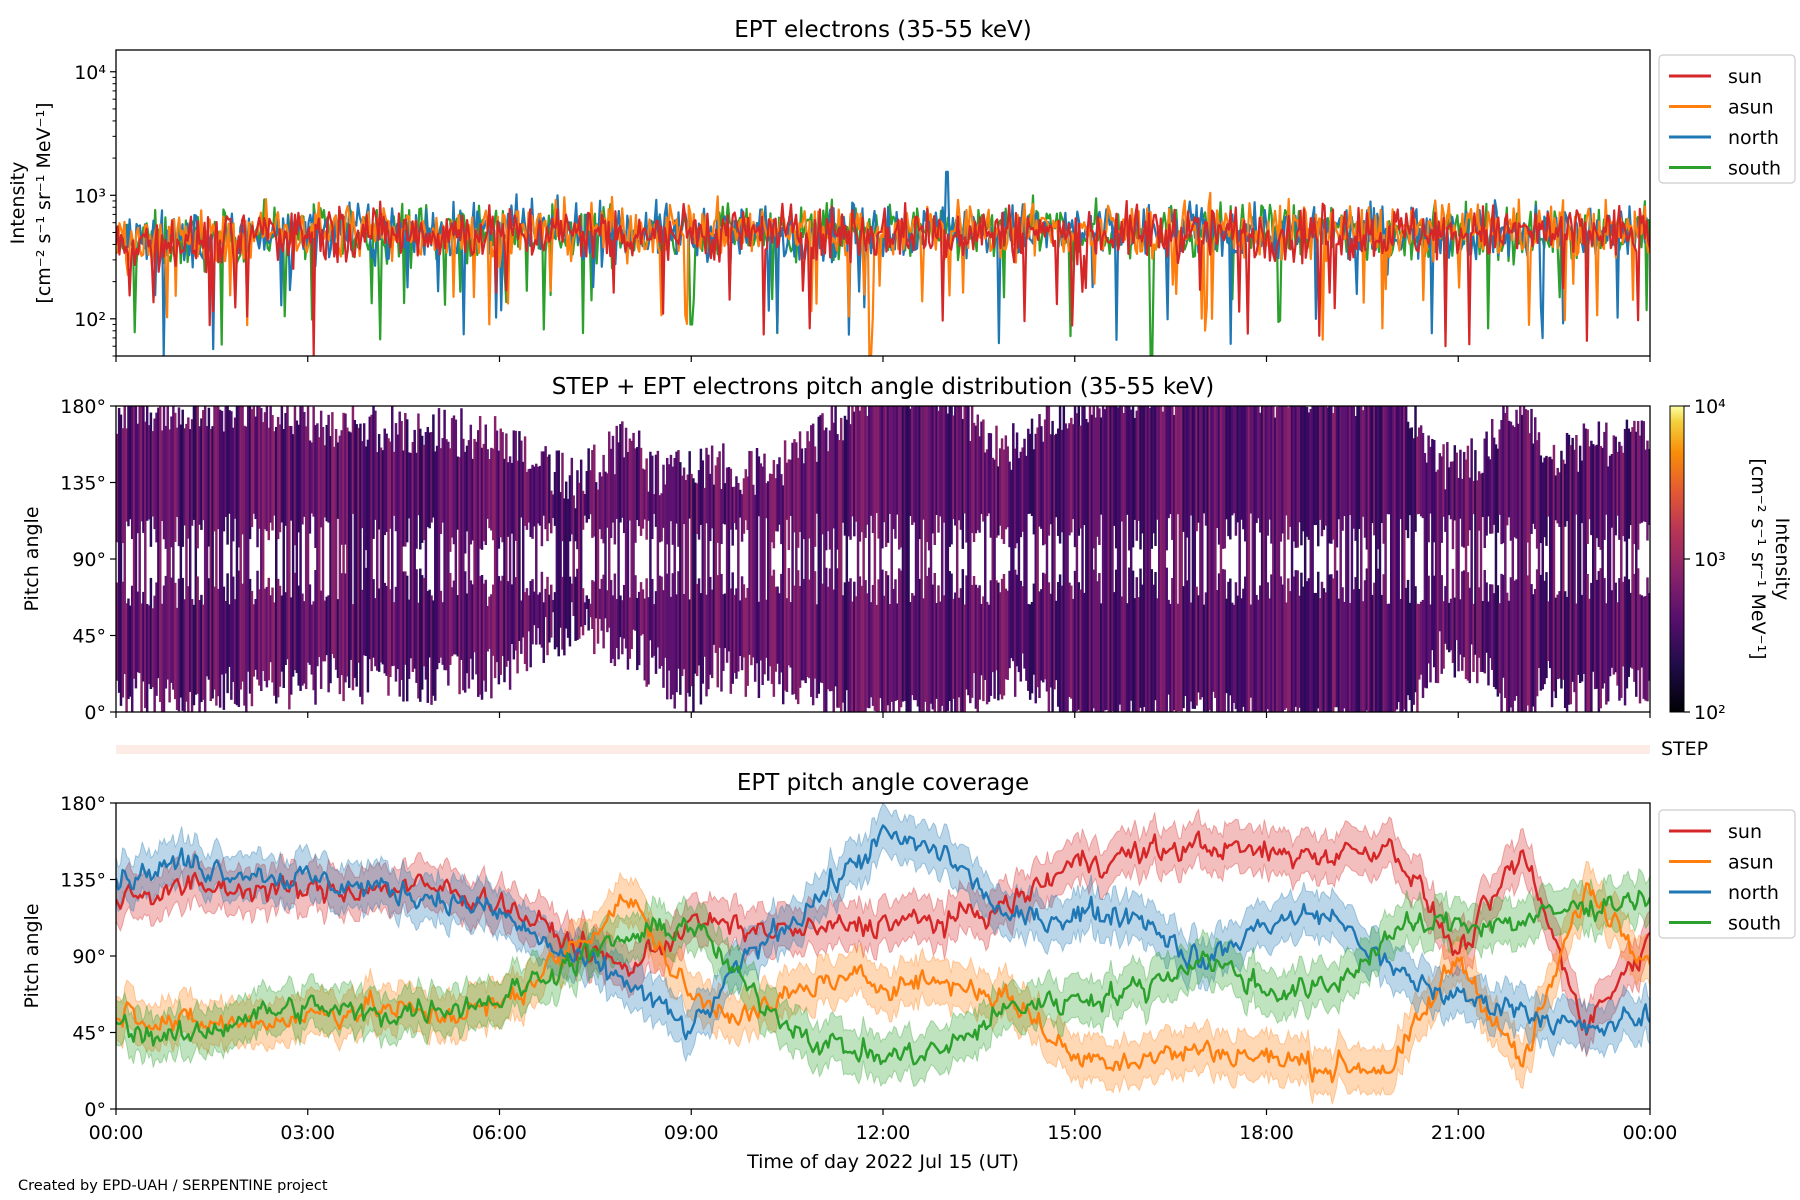  I want to click on xtick-label: 06:00, so click(499, 1133).